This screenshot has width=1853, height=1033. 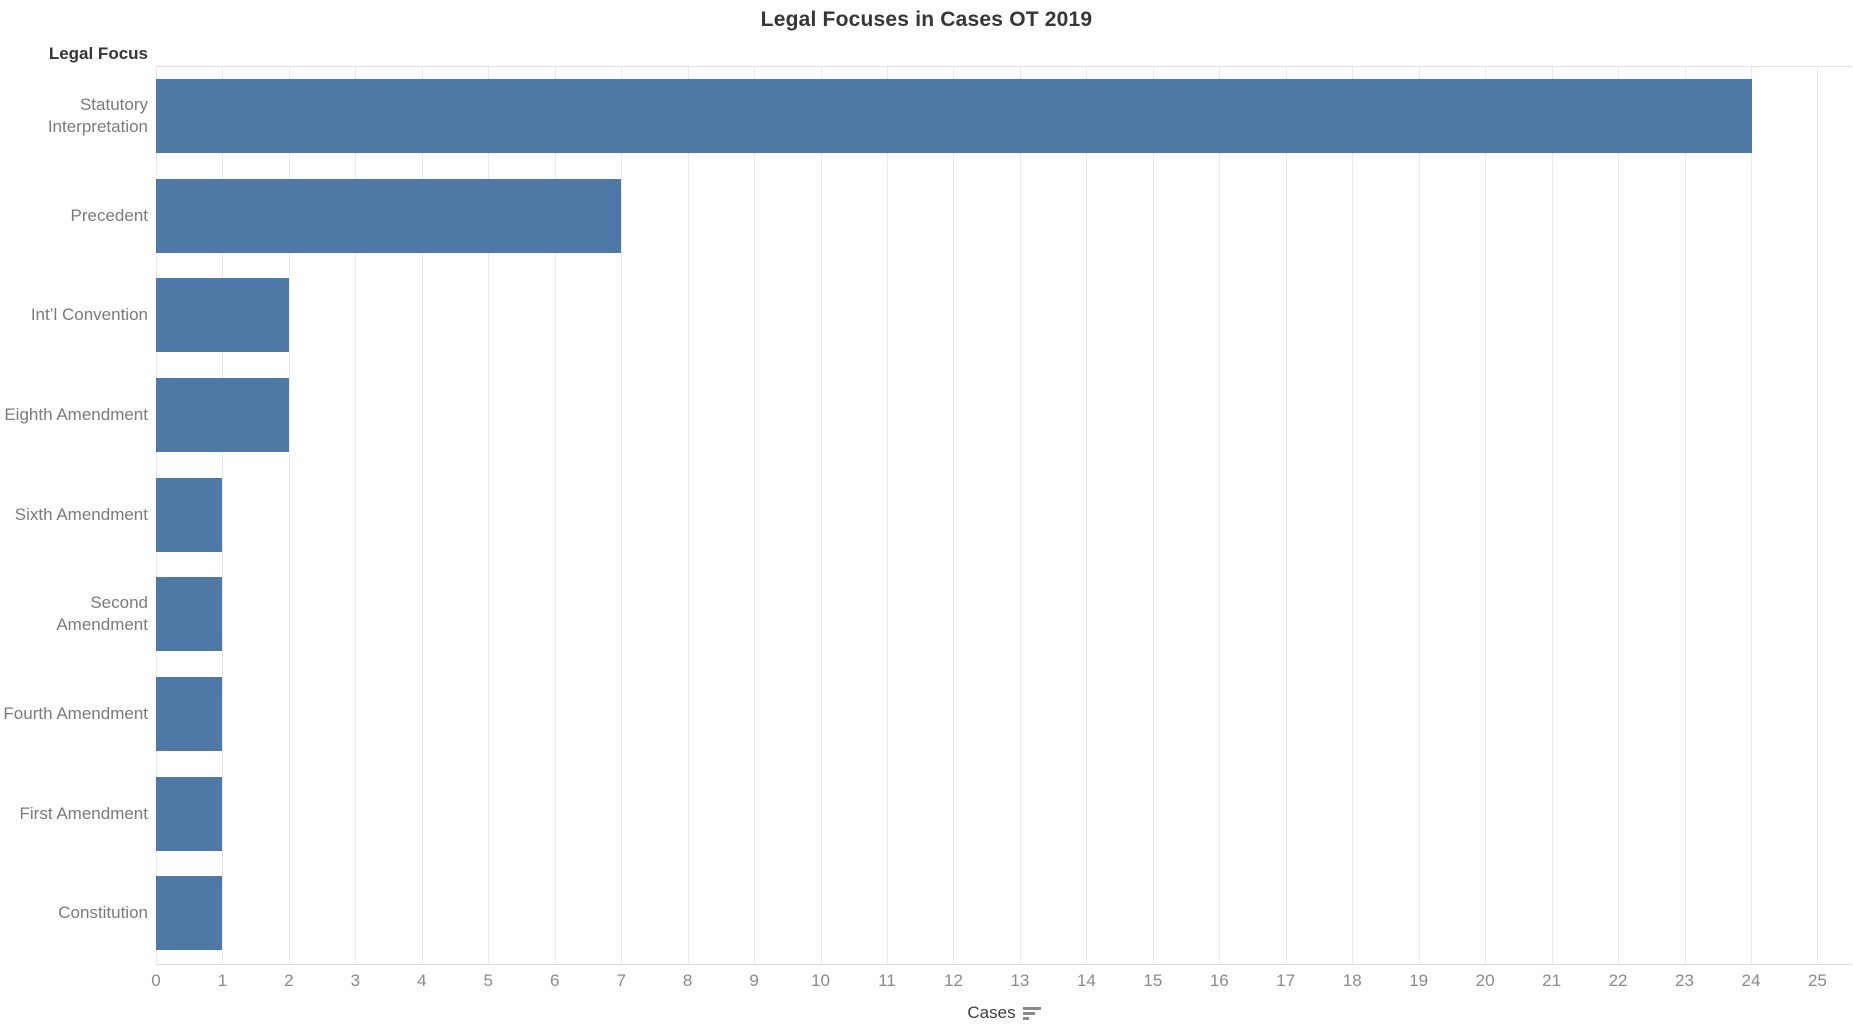 What do you see at coordinates (1751, 980) in the screenshot?
I see `x-tick-label: 24` at bounding box center [1751, 980].